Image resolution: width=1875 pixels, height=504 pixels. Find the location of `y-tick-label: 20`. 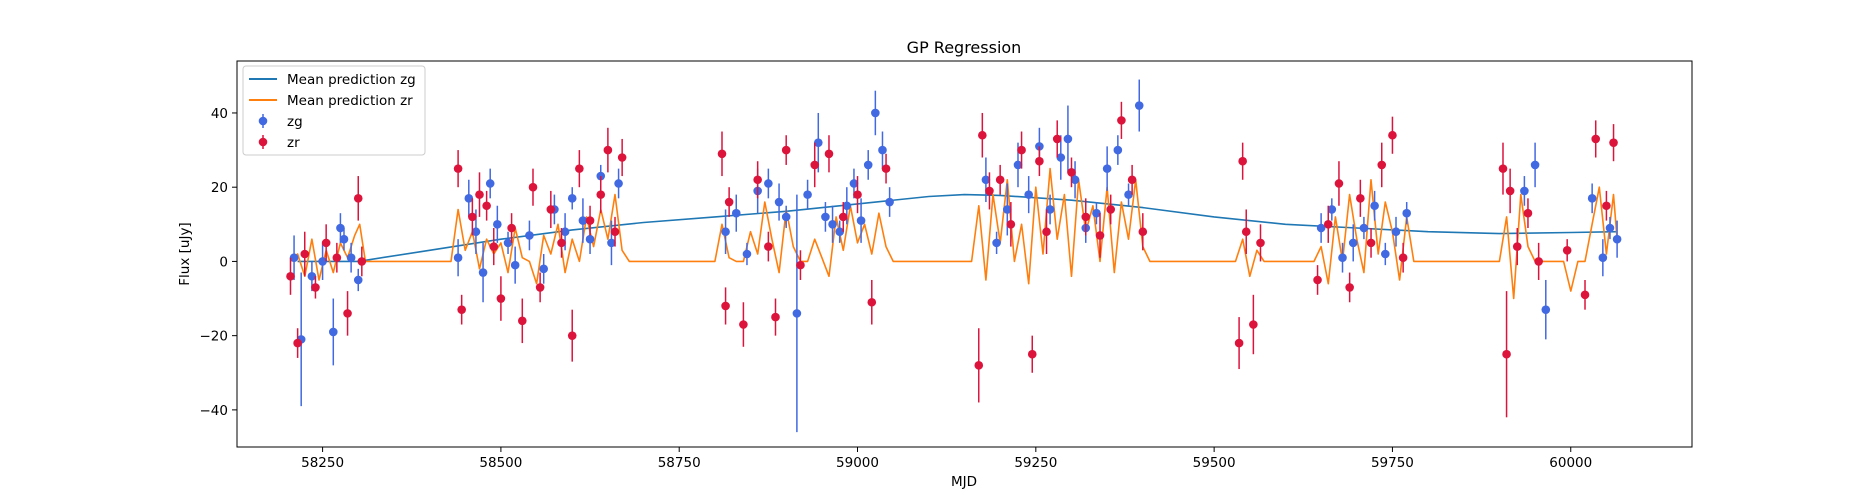

y-tick-label: 20 is located at coordinates (219, 188).